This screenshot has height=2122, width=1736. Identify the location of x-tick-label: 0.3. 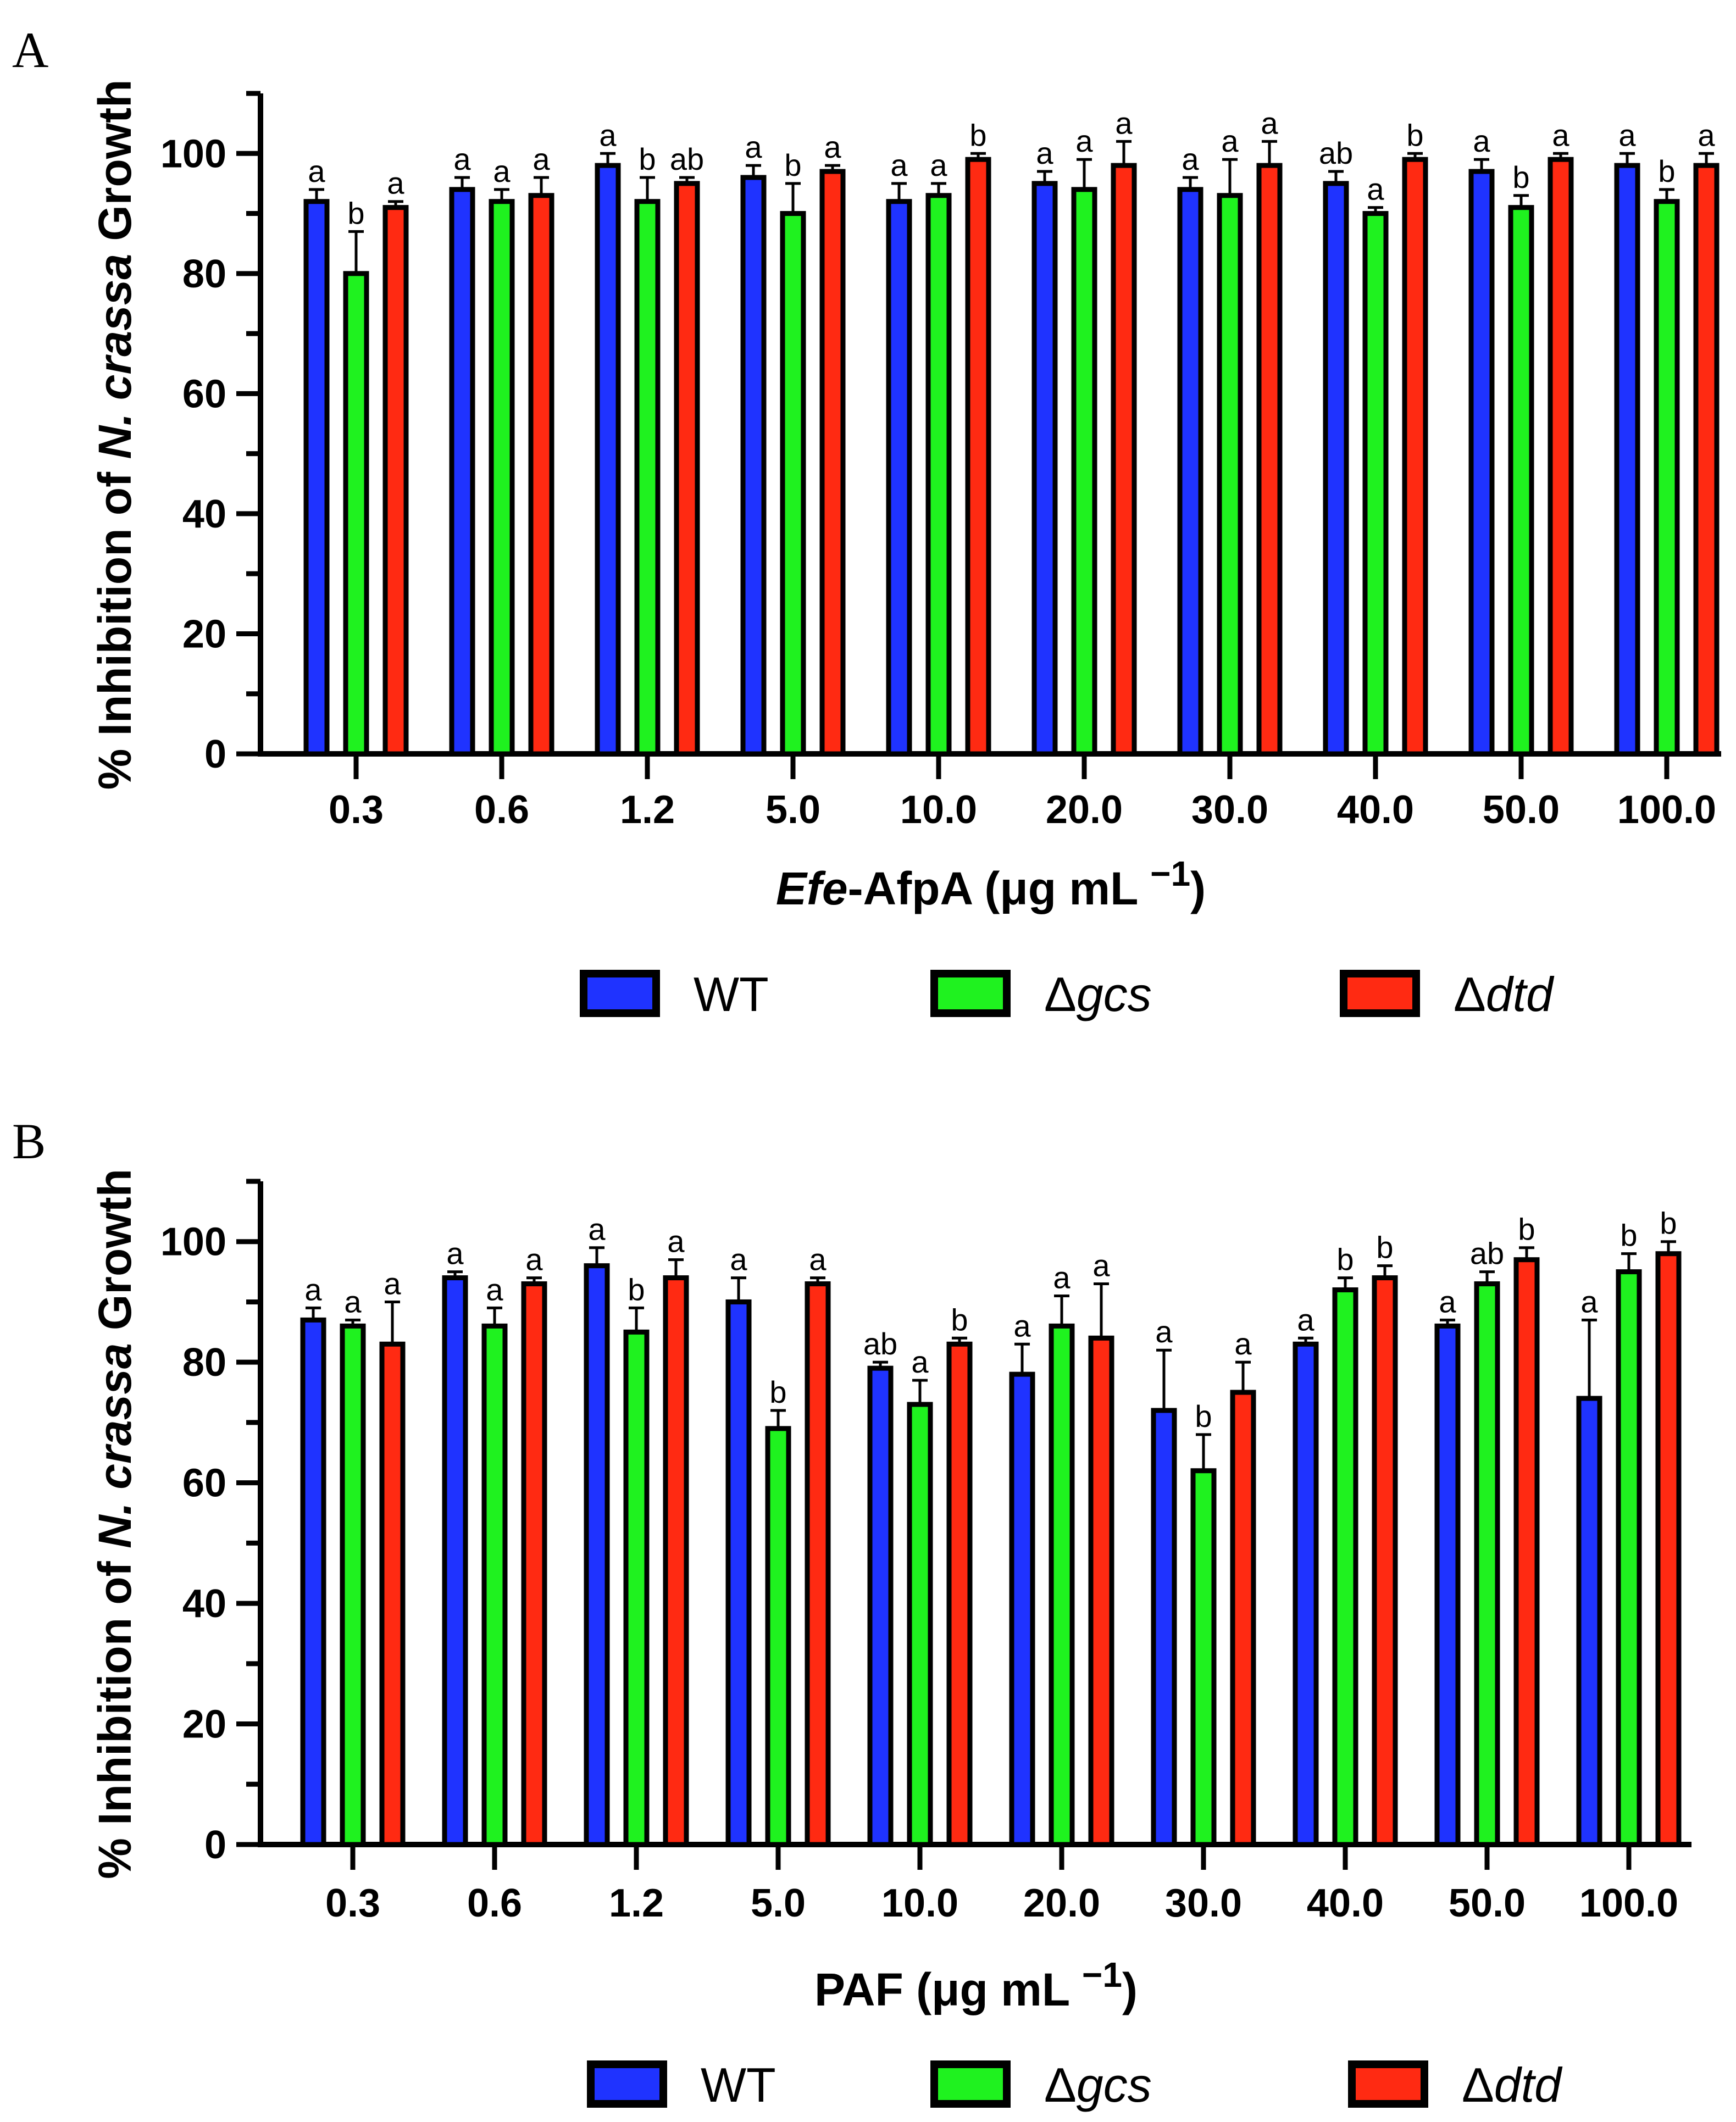
(352, 1903).